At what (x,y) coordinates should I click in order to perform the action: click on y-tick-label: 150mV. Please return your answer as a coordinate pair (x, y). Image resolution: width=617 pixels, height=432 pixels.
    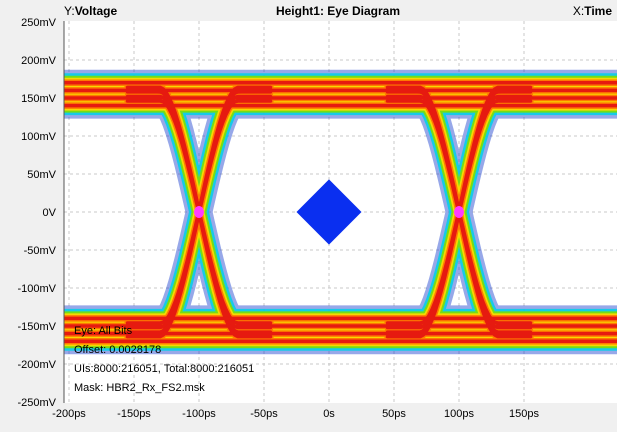
    Looking at the image, I should click on (39, 99).